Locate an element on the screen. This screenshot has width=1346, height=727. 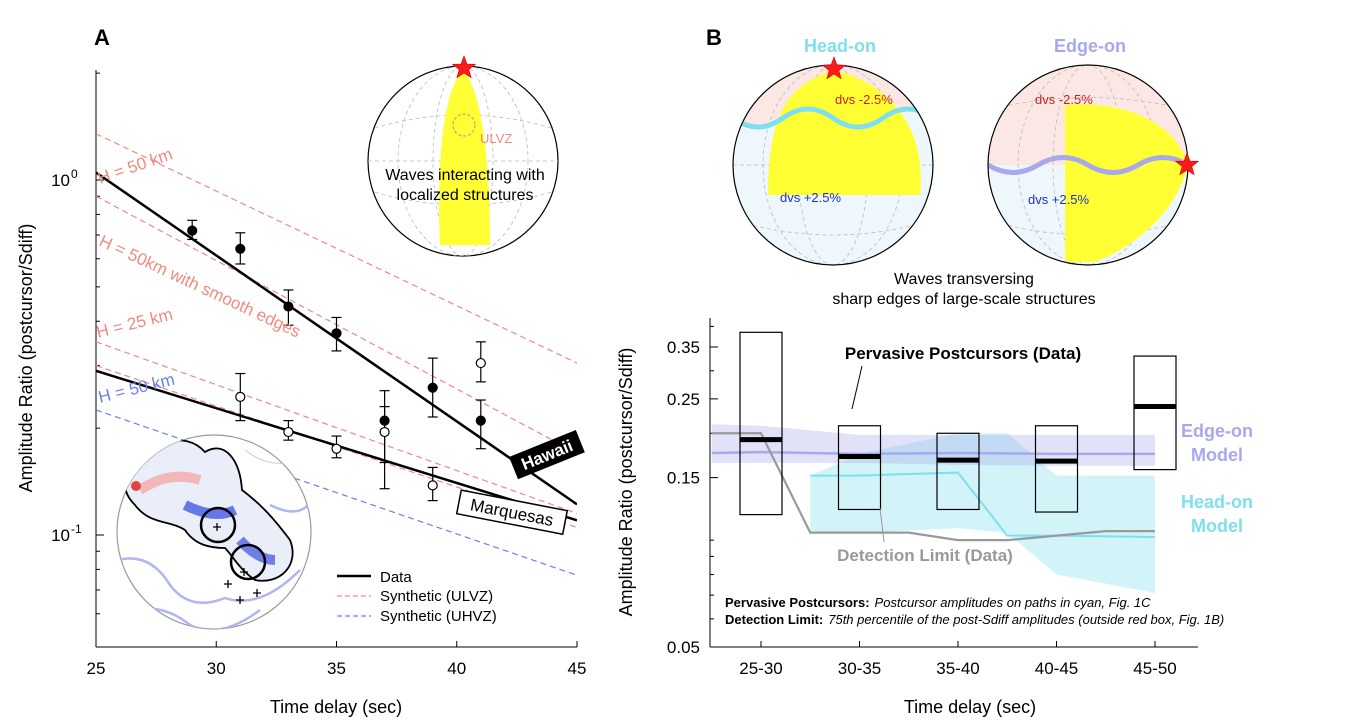
headon-ray-wedge is located at coordinates (844, 132).